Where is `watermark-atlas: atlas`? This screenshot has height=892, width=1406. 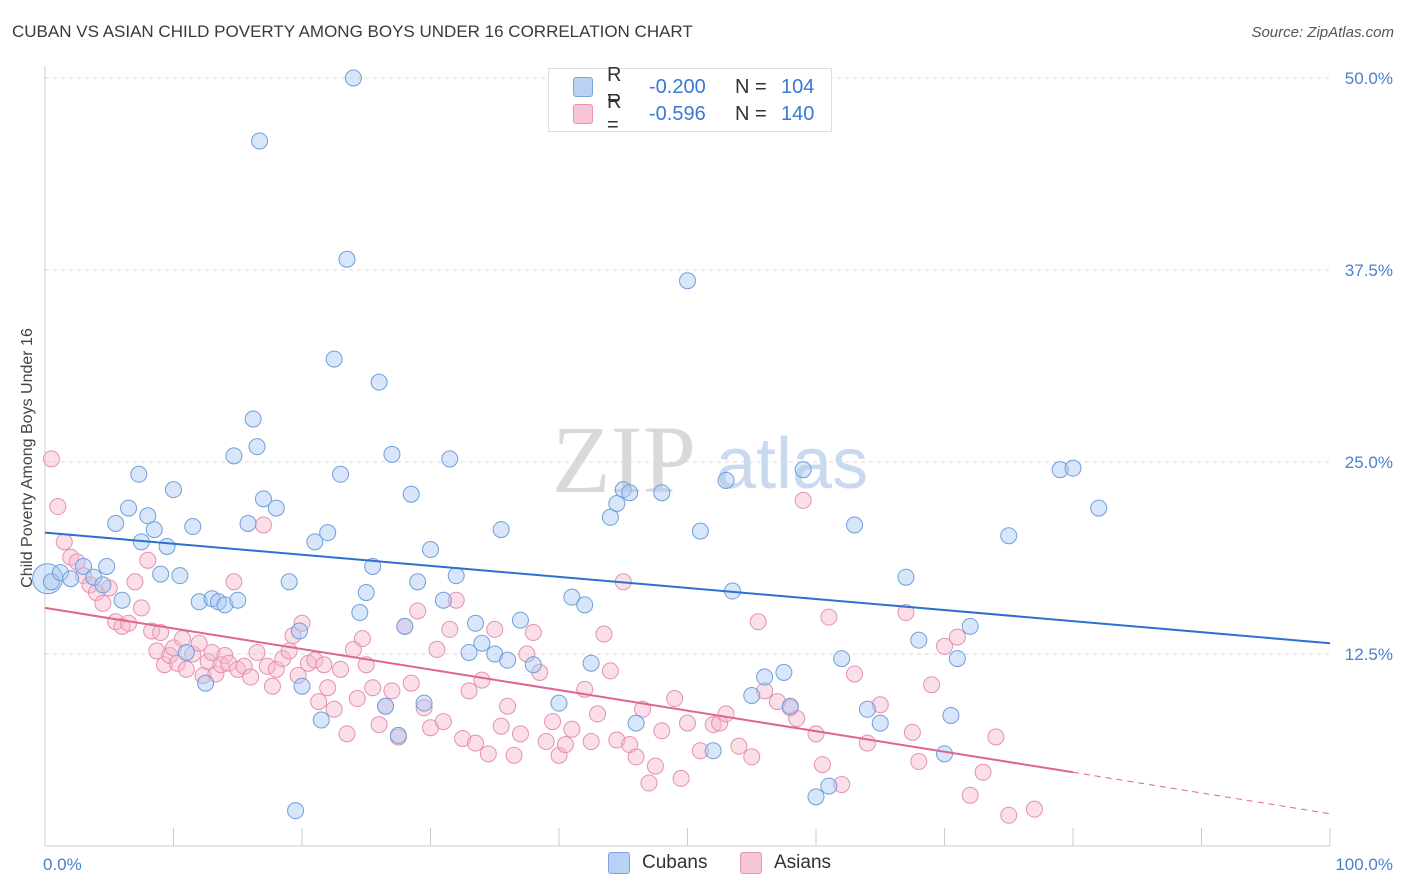 watermark-atlas: atlas is located at coordinates (792, 464).